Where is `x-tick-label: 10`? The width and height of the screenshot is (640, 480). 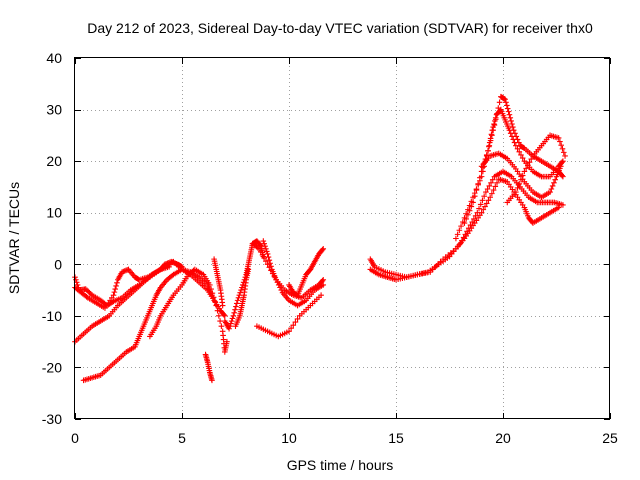
x-tick-label: 10 is located at coordinates (289, 438).